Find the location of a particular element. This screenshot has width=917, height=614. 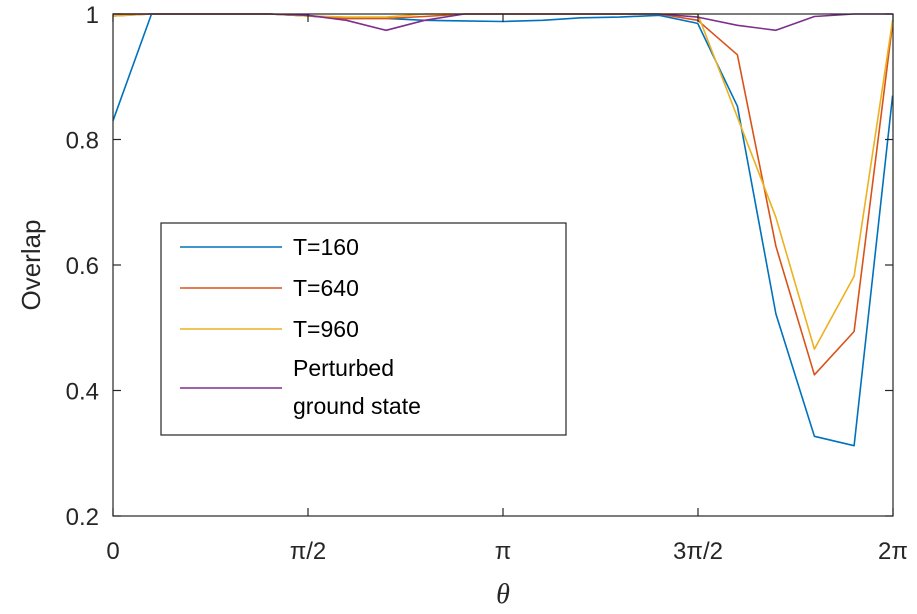

legend-label-4: Perturbed ground state is located at coordinates (357, 387).